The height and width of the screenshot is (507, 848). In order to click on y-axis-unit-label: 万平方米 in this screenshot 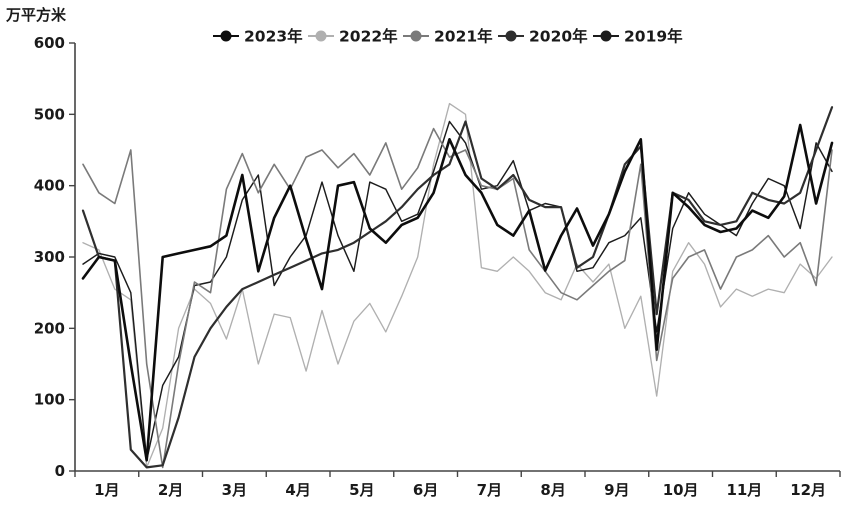, I will do `click(36, 15)`.